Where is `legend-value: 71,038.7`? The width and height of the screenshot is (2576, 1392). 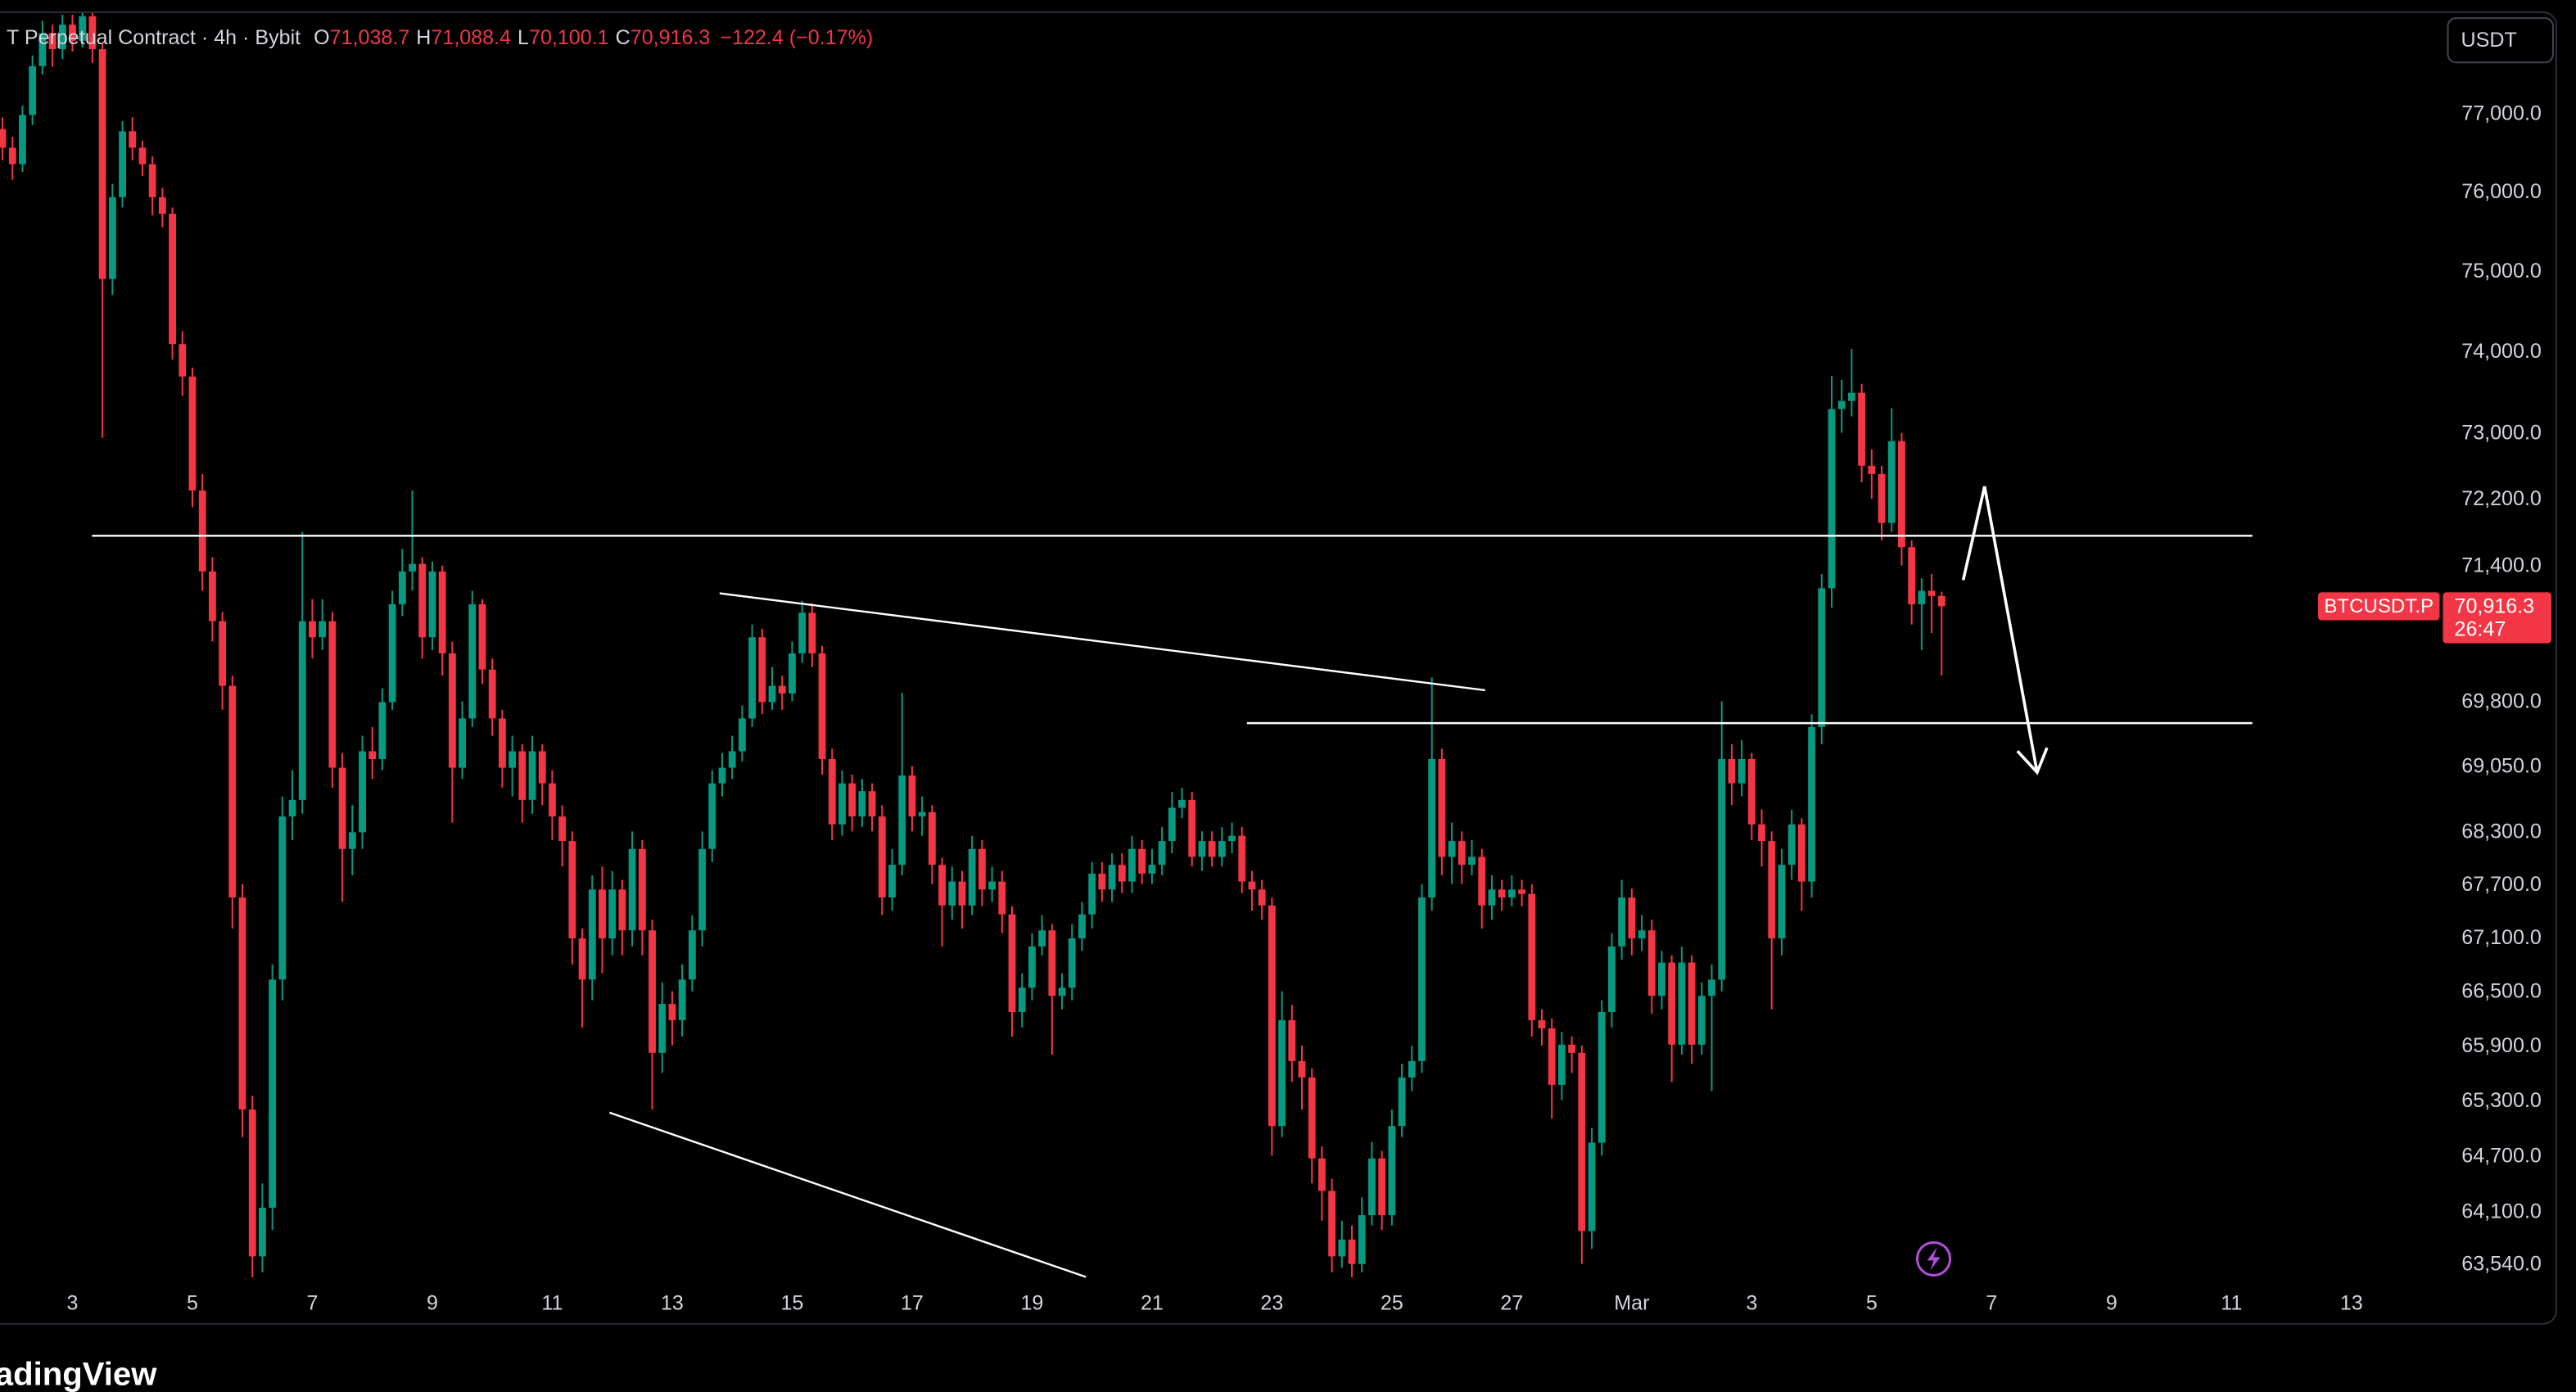 legend-value: 71,038.7 is located at coordinates (370, 37).